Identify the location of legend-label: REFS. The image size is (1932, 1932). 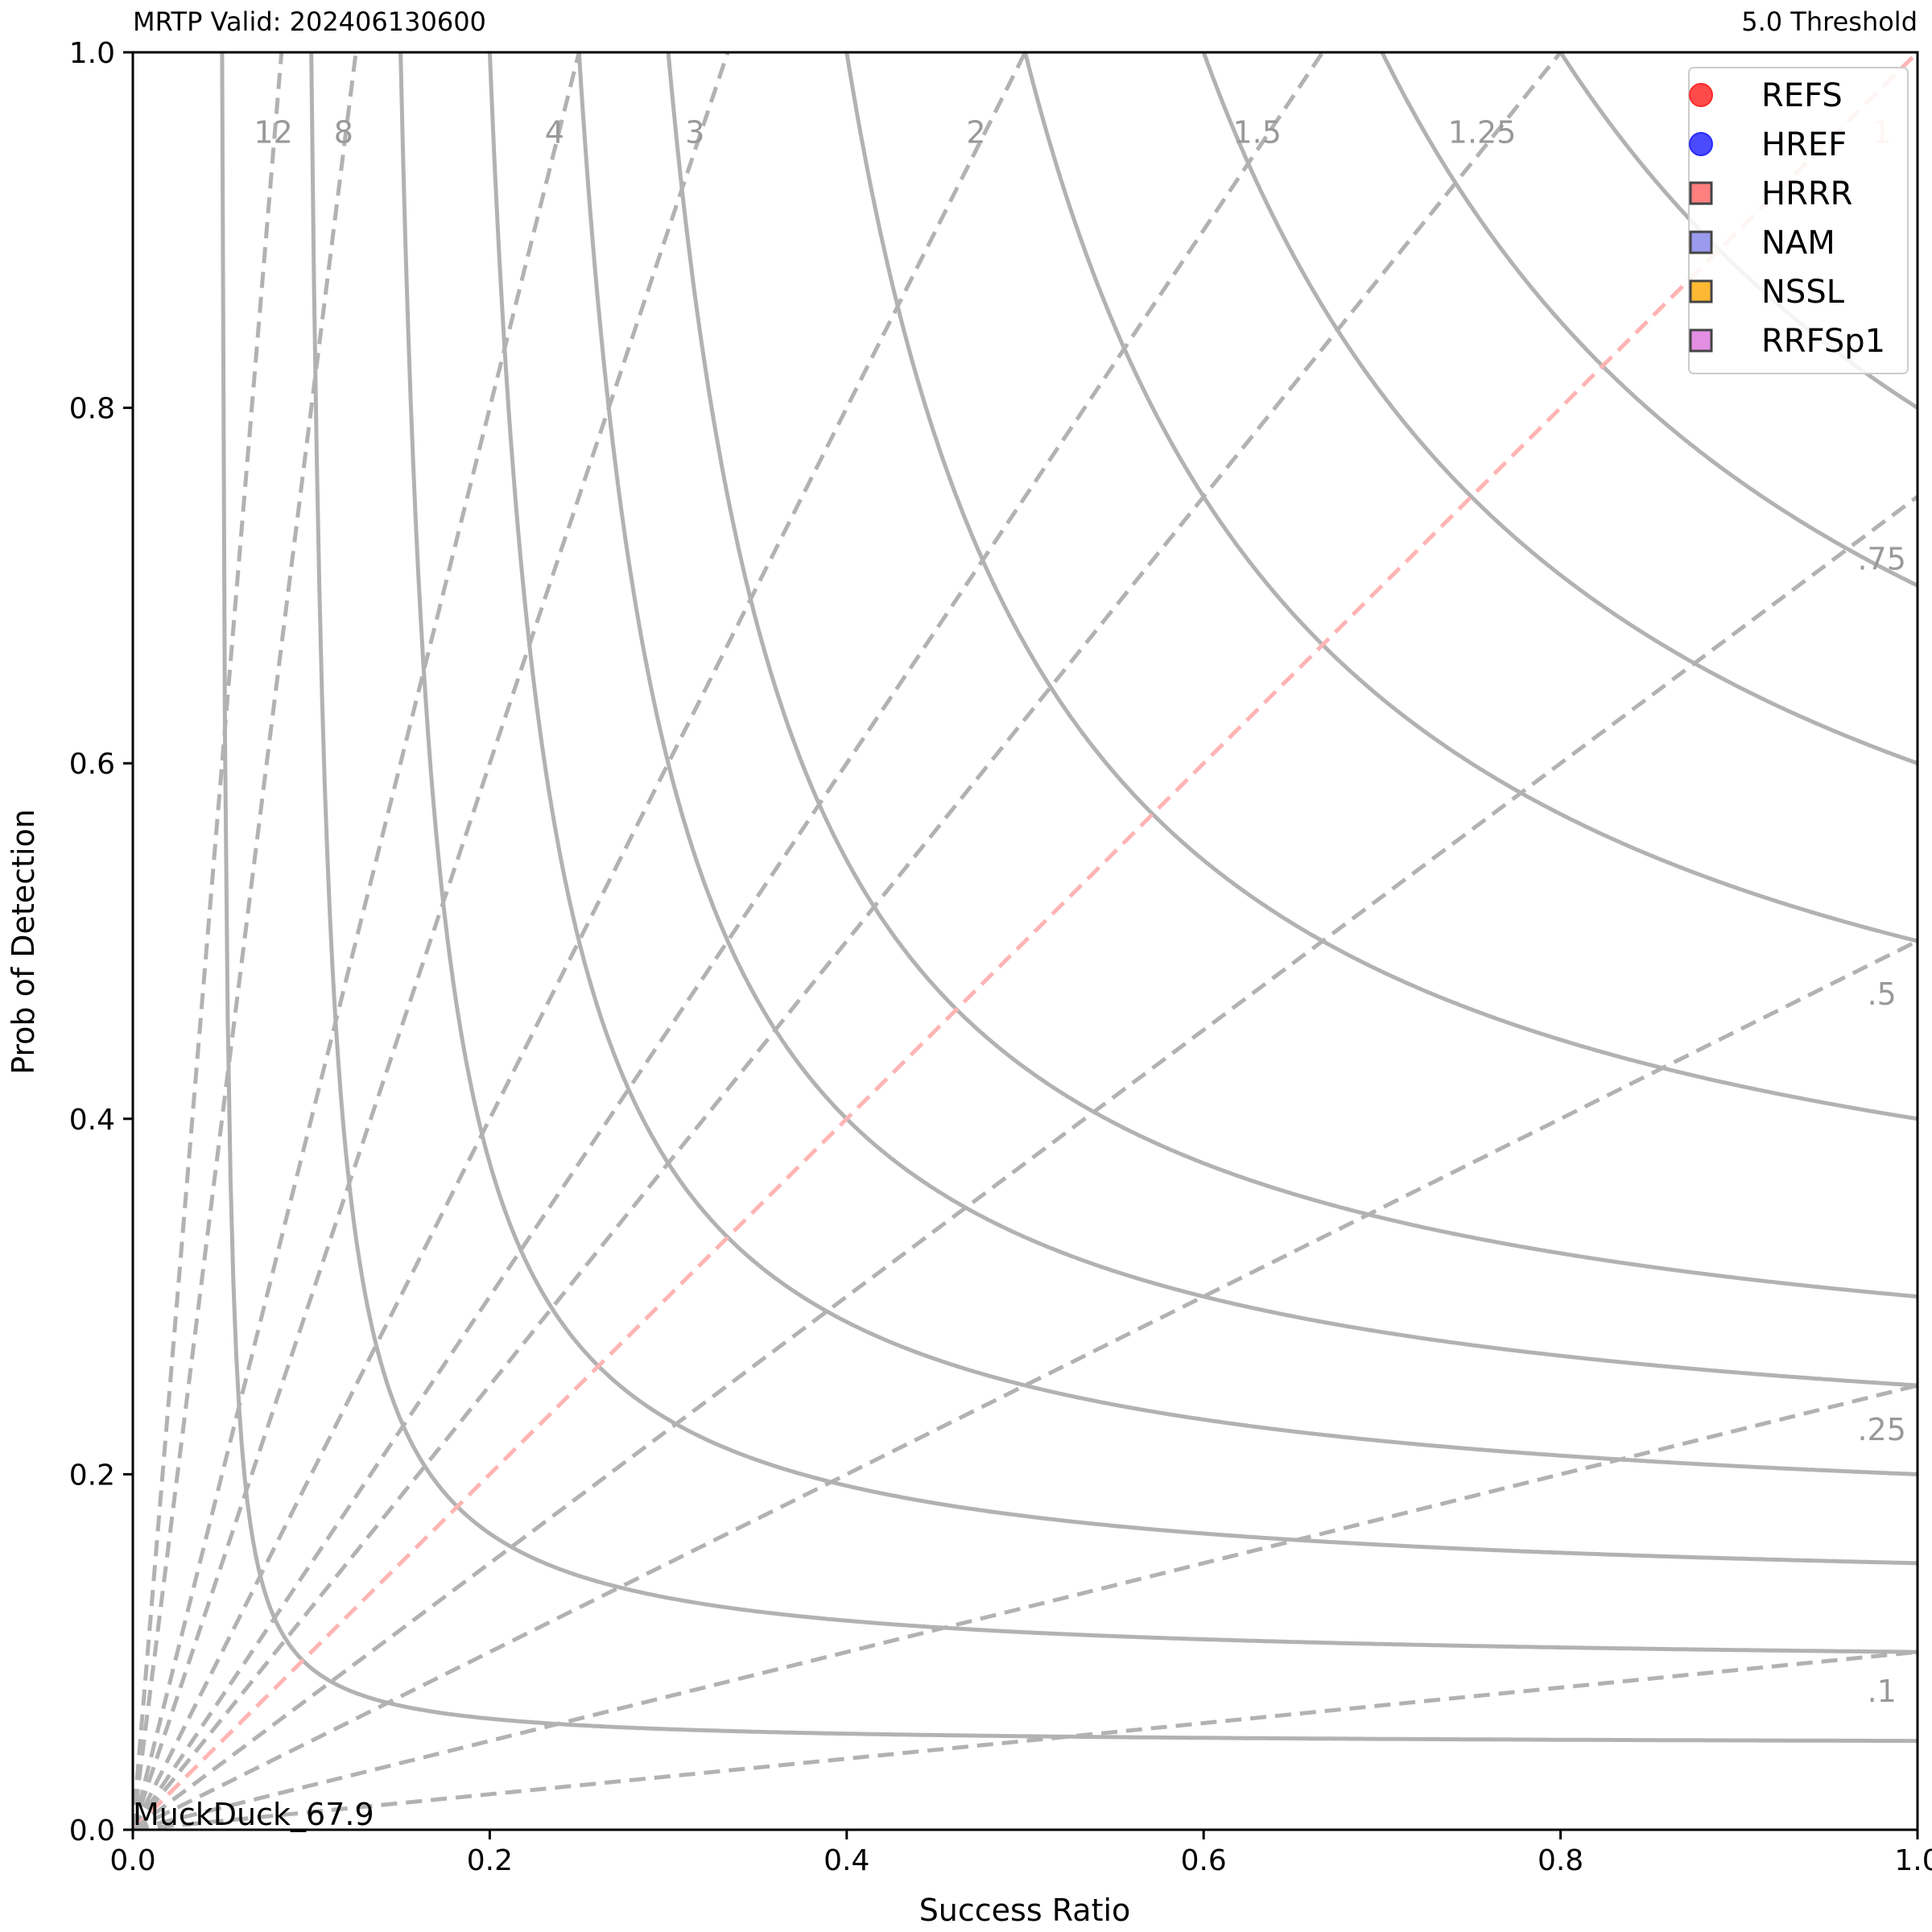
(1802, 95).